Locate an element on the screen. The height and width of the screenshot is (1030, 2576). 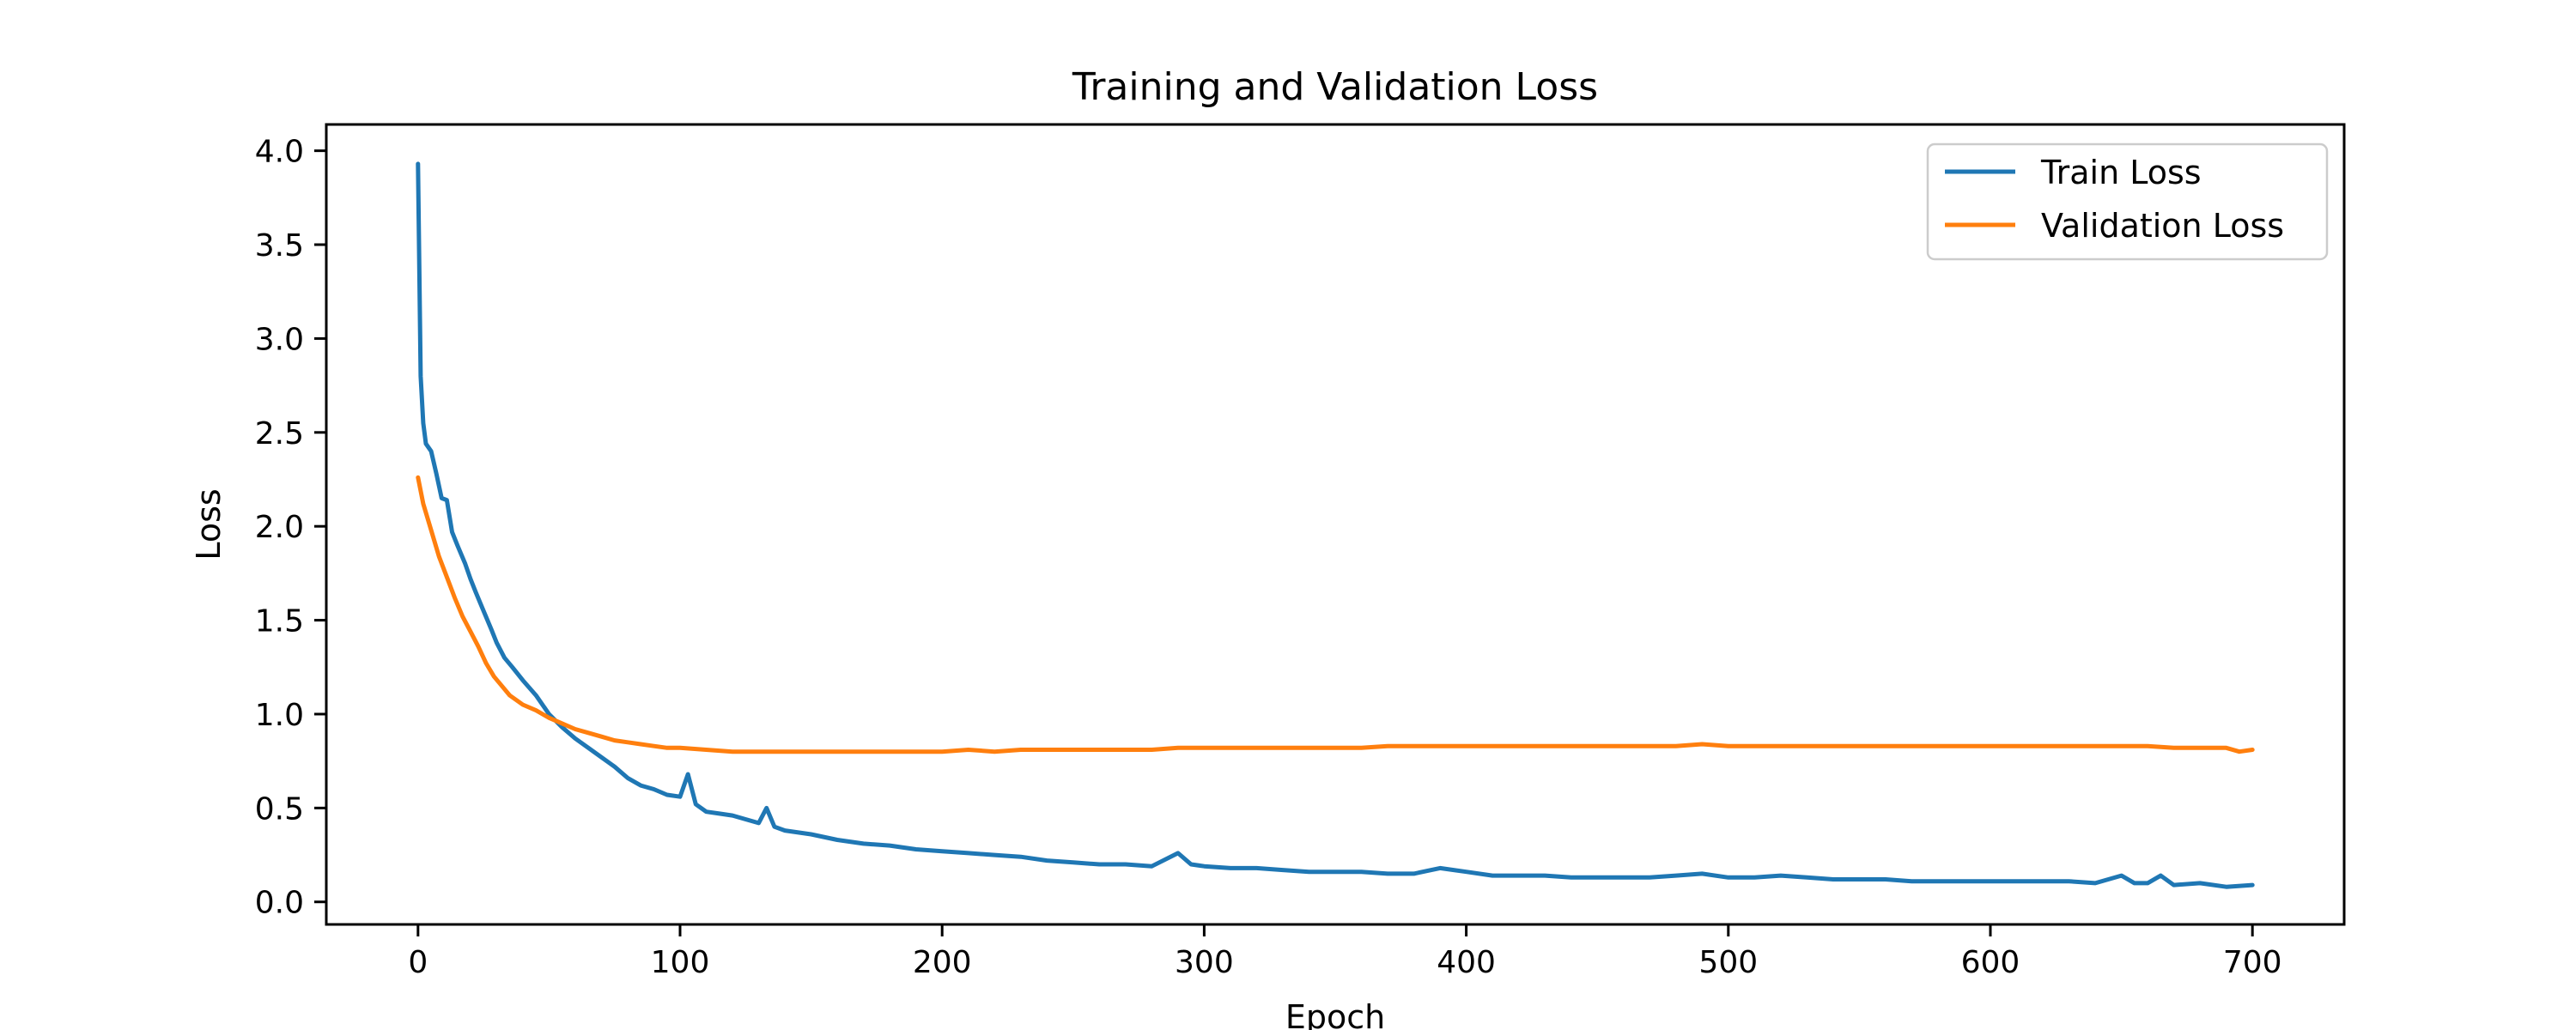
chart-title: Training and Validation Loss is located at coordinates (1335, 87).